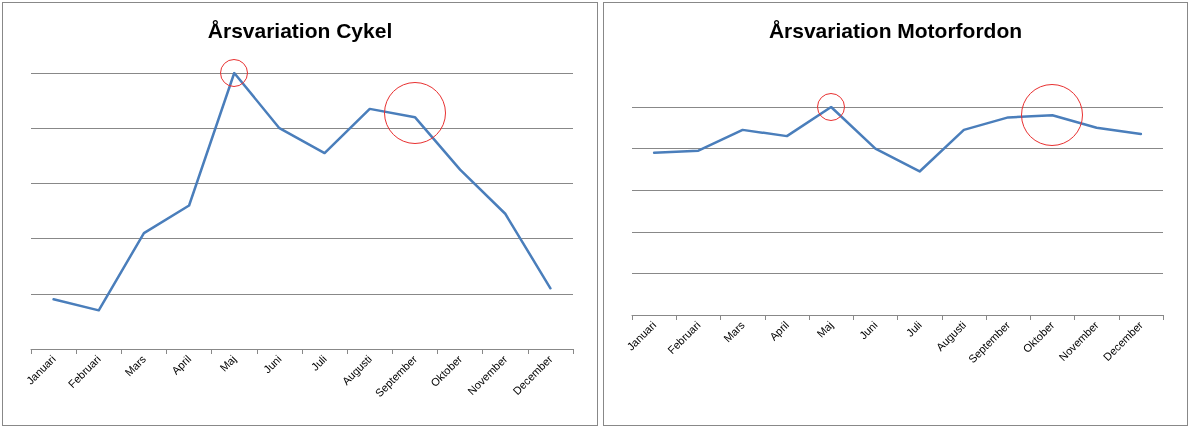 Image resolution: width=1190 pixels, height=430 pixels. Describe the element at coordinates (300, 30) in the screenshot. I see `chart-title: Årsvariation Cykel` at that location.